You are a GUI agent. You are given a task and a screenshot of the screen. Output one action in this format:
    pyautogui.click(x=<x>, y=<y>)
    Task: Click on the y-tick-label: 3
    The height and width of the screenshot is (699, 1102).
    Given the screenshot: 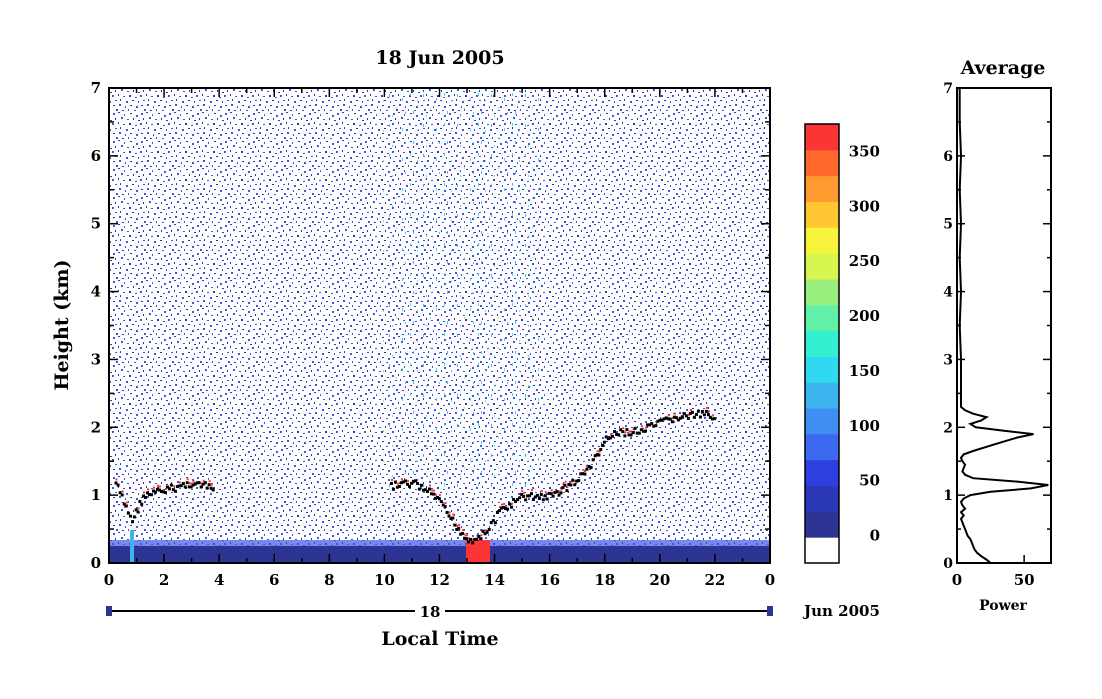 What is the action you would take?
    pyautogui.click(x=96, y=359)
    